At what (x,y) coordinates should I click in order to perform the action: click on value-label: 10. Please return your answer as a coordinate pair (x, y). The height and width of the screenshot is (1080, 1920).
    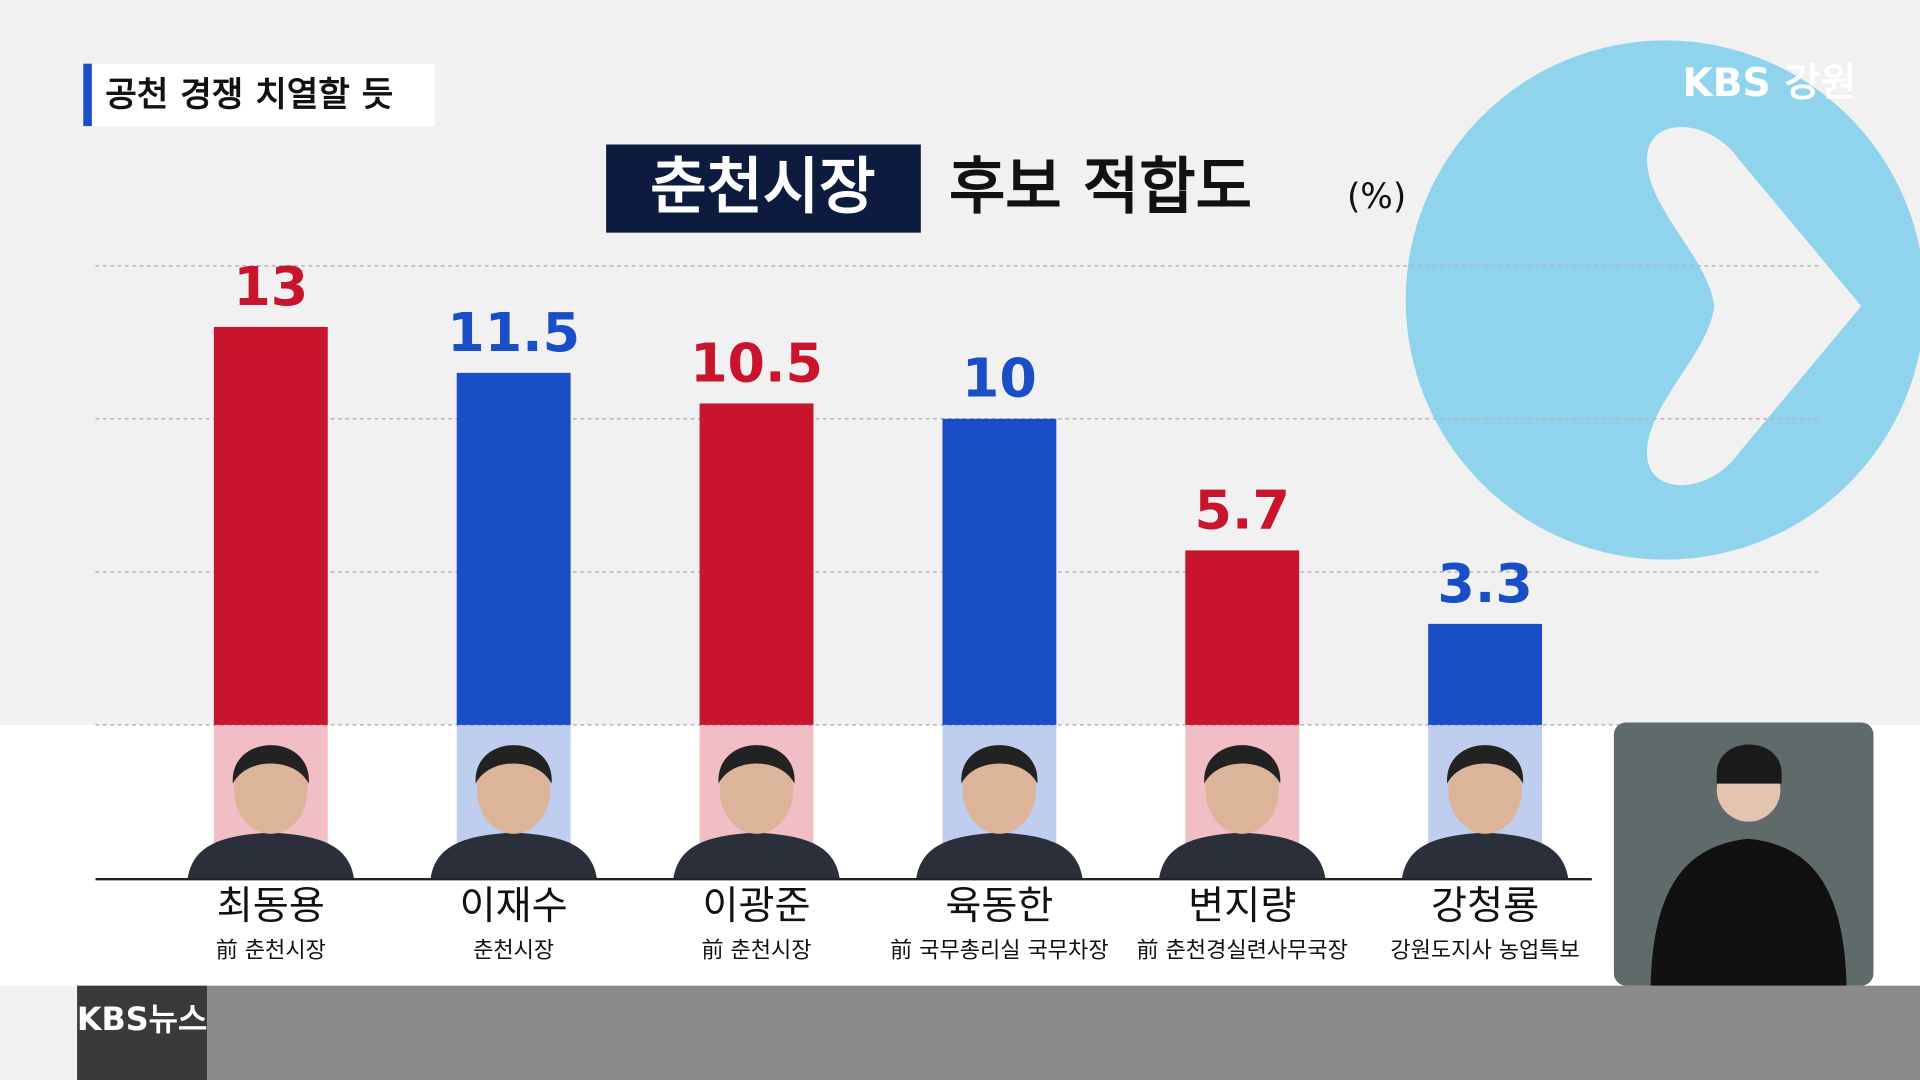
    Looking at the image, I should click on (999, 378).